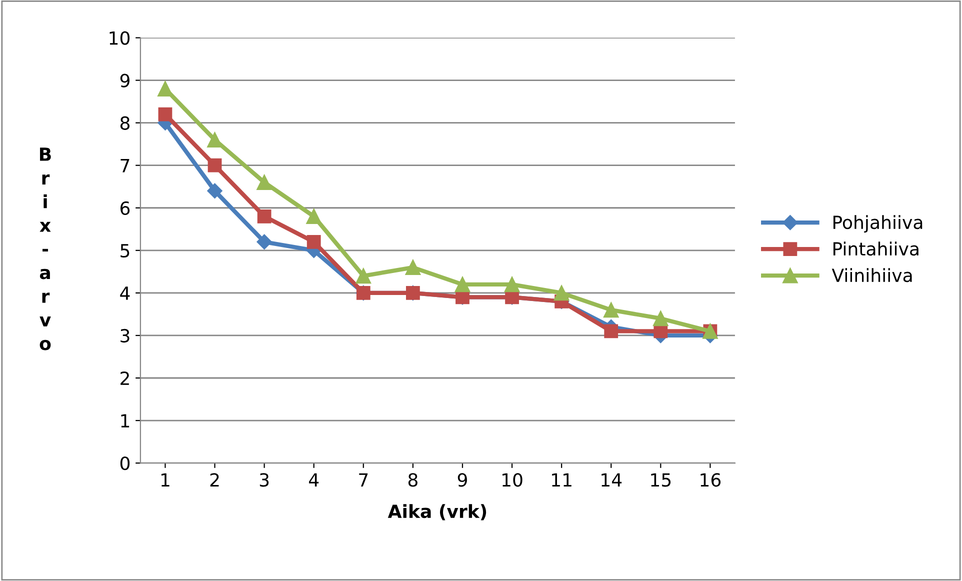 This screenshot has height=581, width=962. What do you see at coordinates (125, 208) in the screenshot?
I see `y-tick-label: 6` at bounding box center [125, 208].